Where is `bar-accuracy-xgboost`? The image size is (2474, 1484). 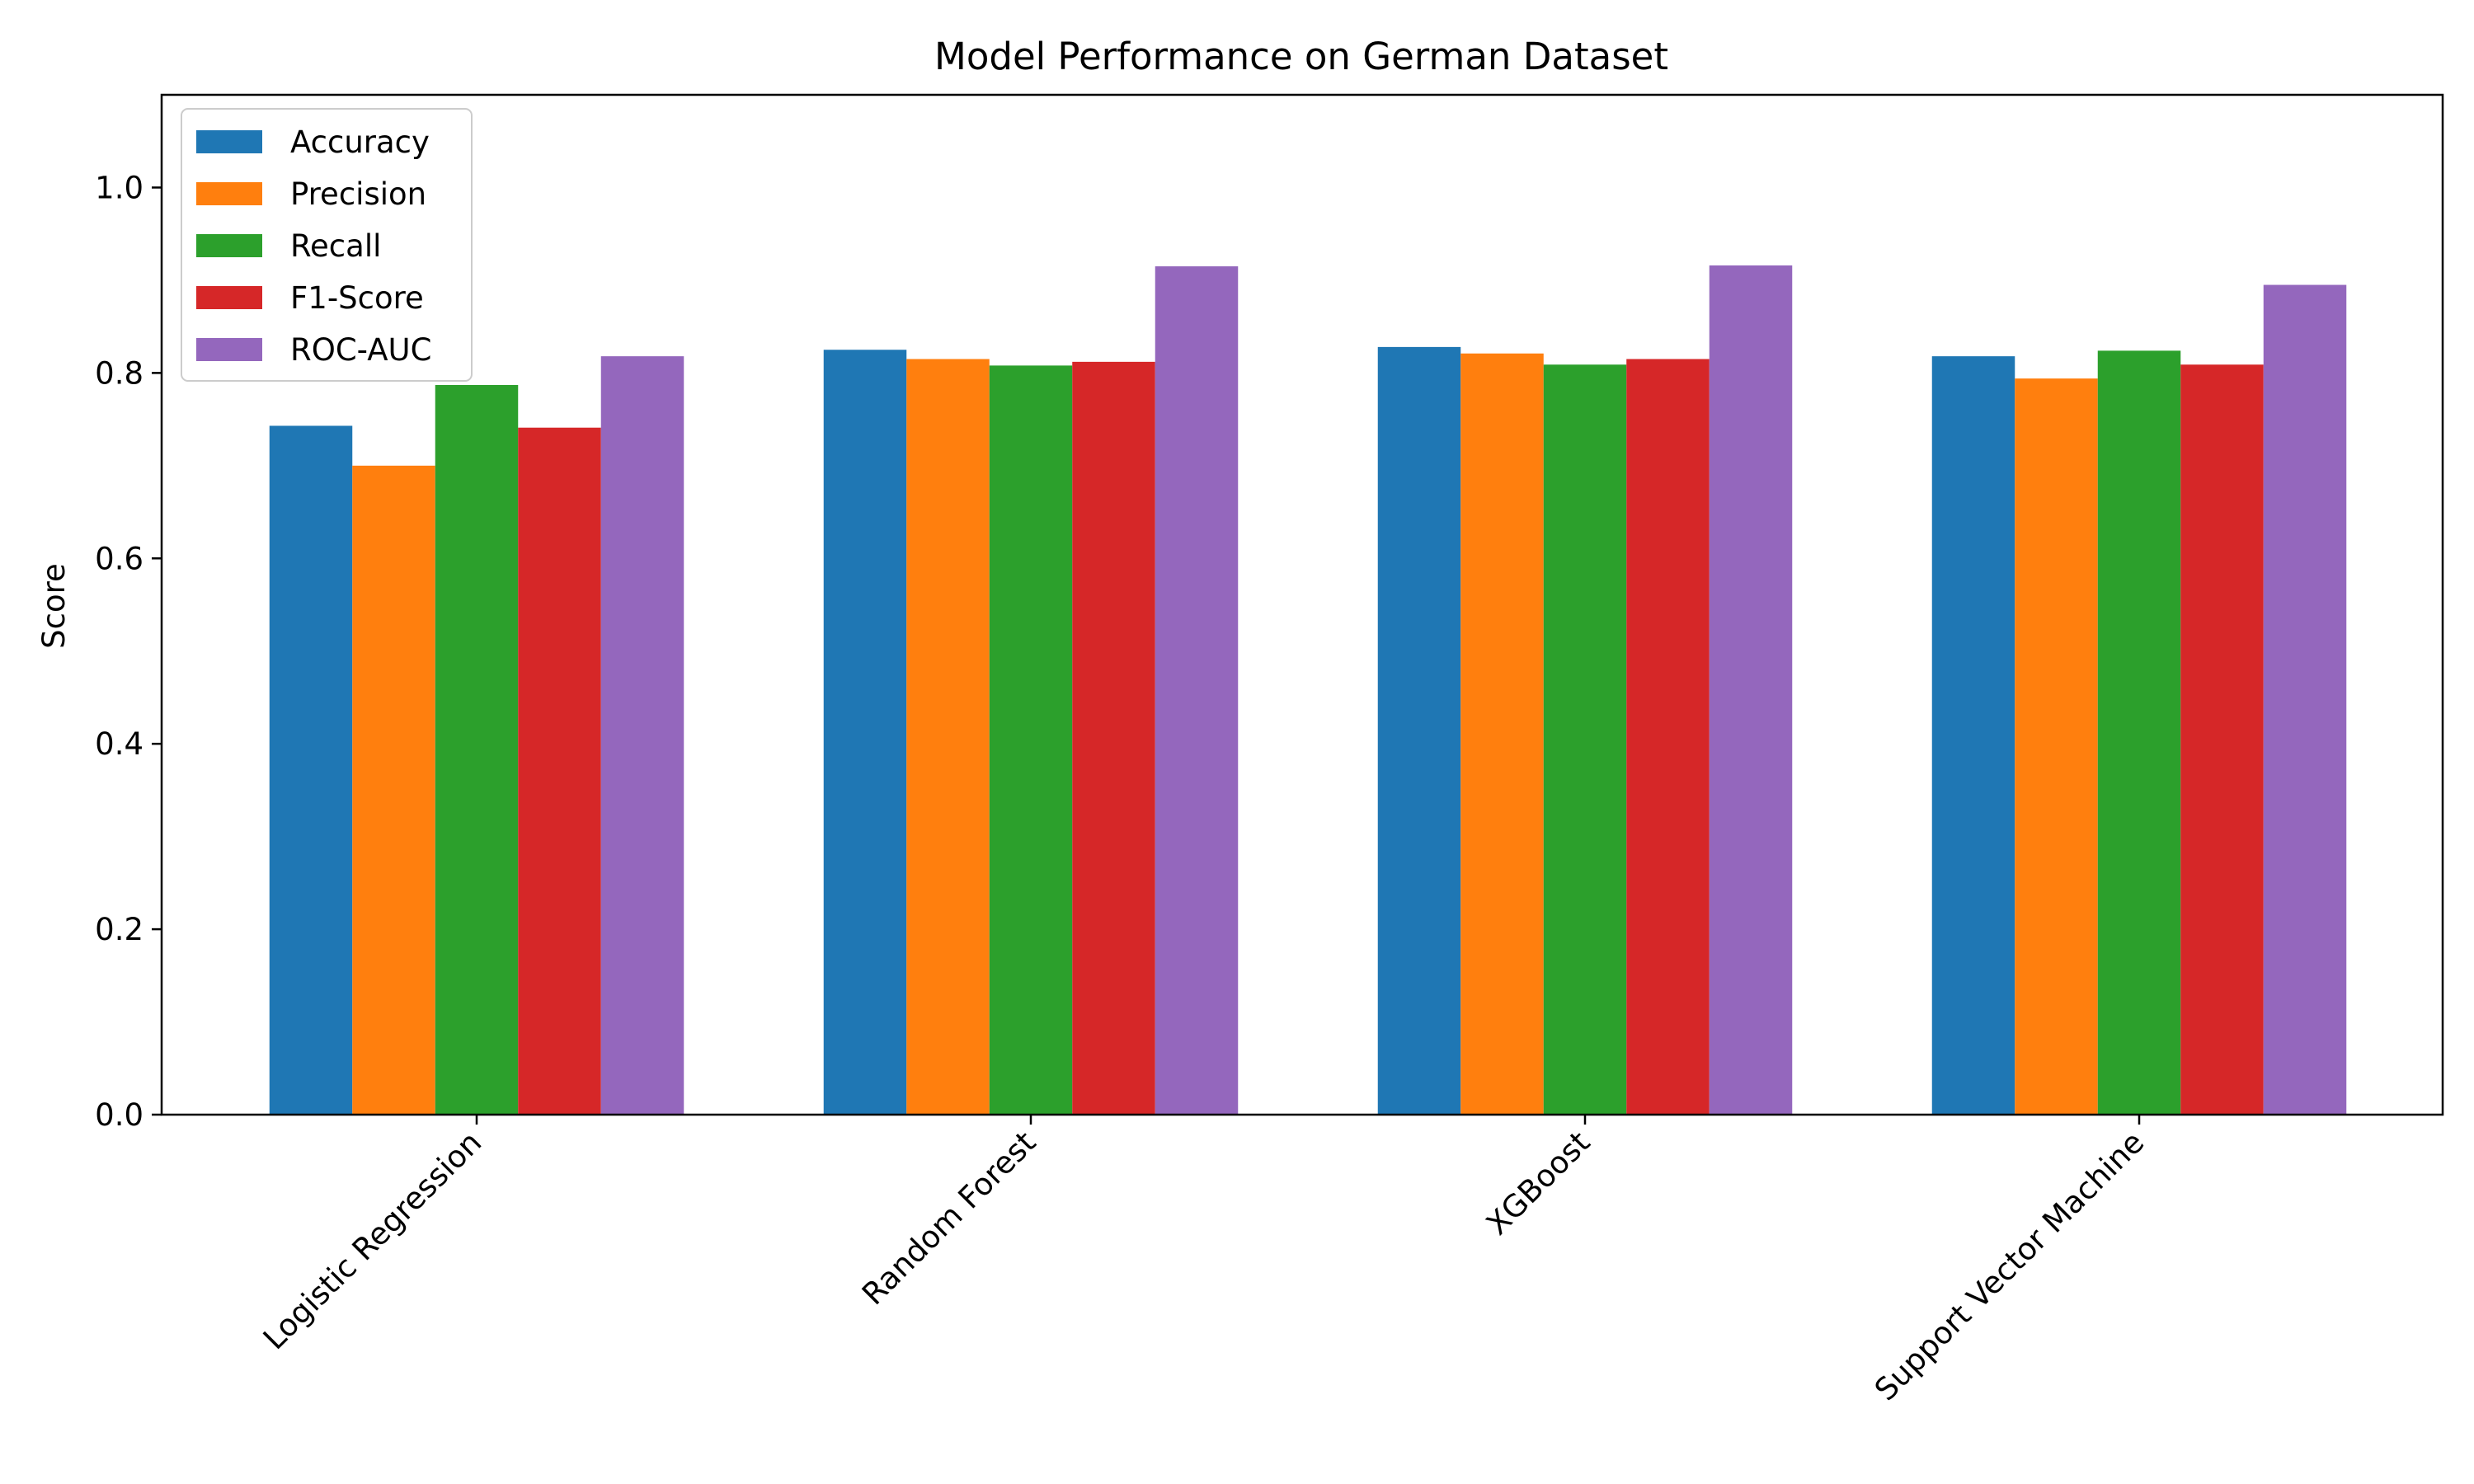
bar-accuracy-xgboost is located at coordinates (1419, 730).